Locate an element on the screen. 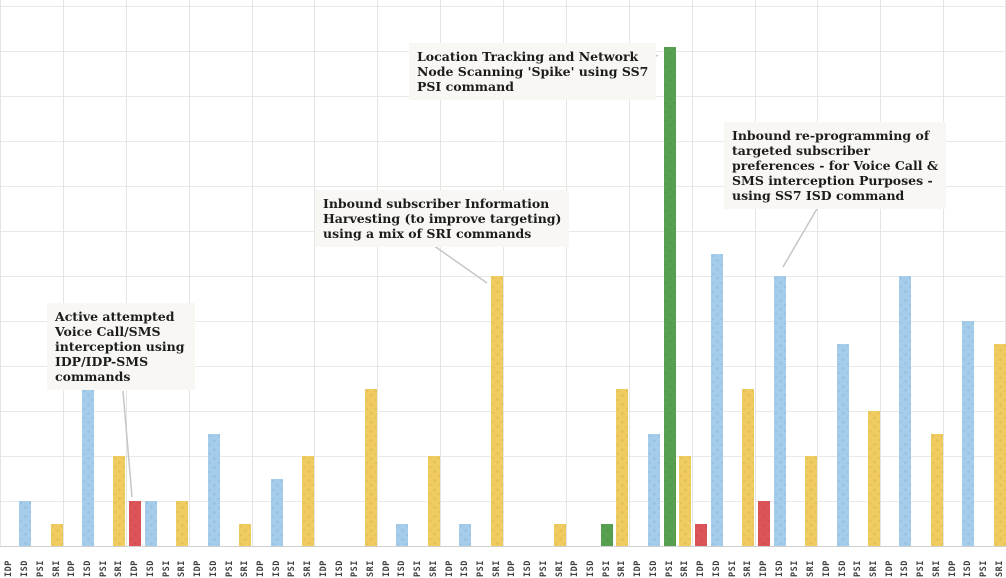 The image size is (1006, 578). bar-isd-g16 is located at coordinates (968, 433).